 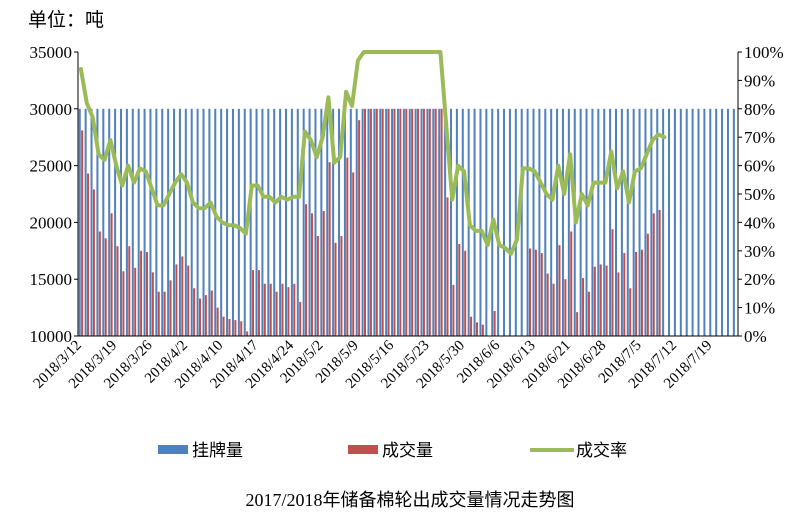 I want to click on left-tick-label: 25000, so click(x=51, y=166).